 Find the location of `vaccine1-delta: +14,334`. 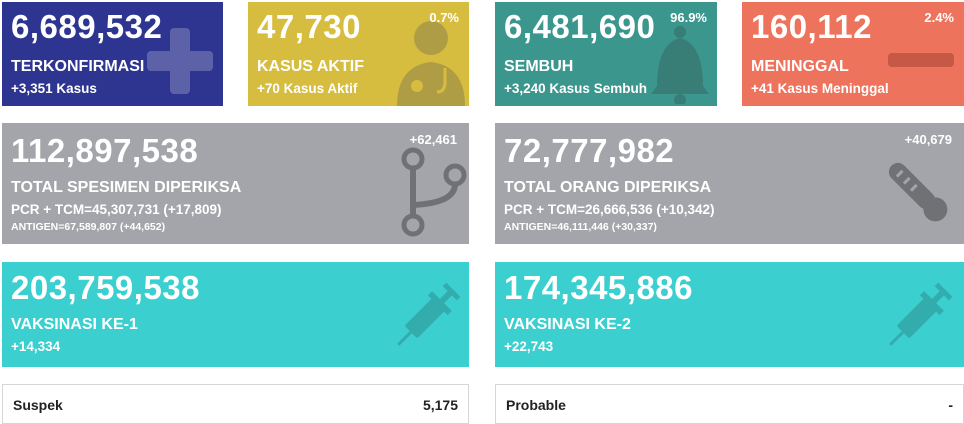

vaccine1-delta: +14,334 is located at coordinates (36, 346).